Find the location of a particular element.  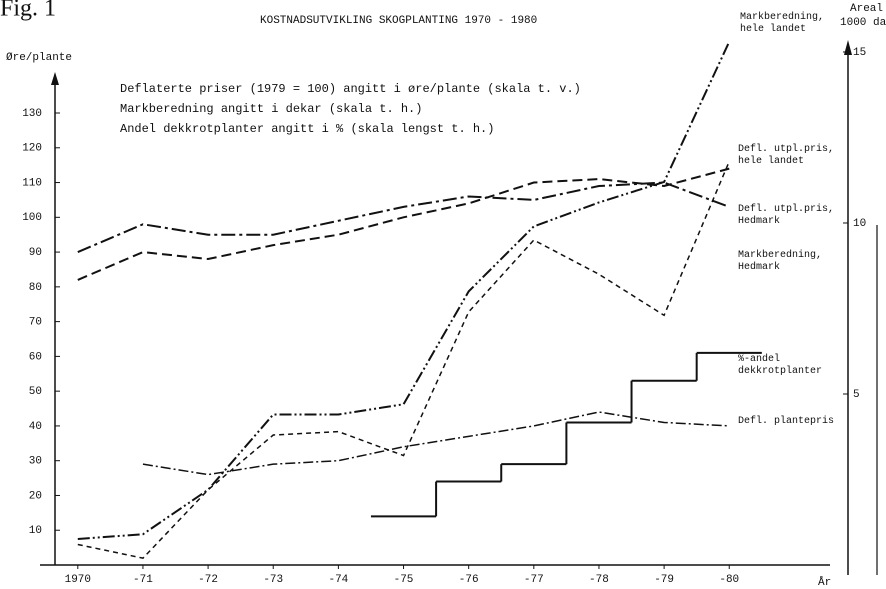

x-tick-label: -79 is located at coordinates (664, 580).